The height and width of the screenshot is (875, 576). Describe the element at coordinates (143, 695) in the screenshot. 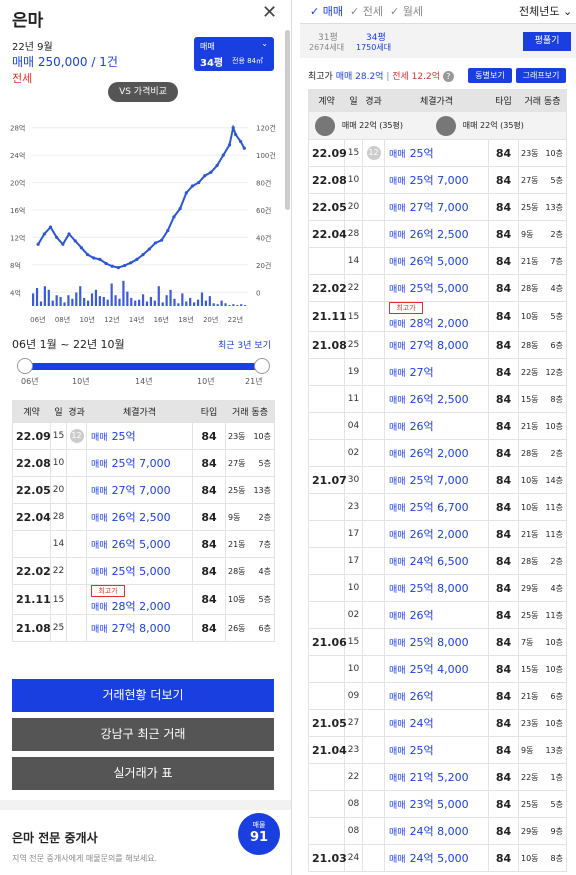

I see `more-deals-button: 거래현황 더보기` at that location.